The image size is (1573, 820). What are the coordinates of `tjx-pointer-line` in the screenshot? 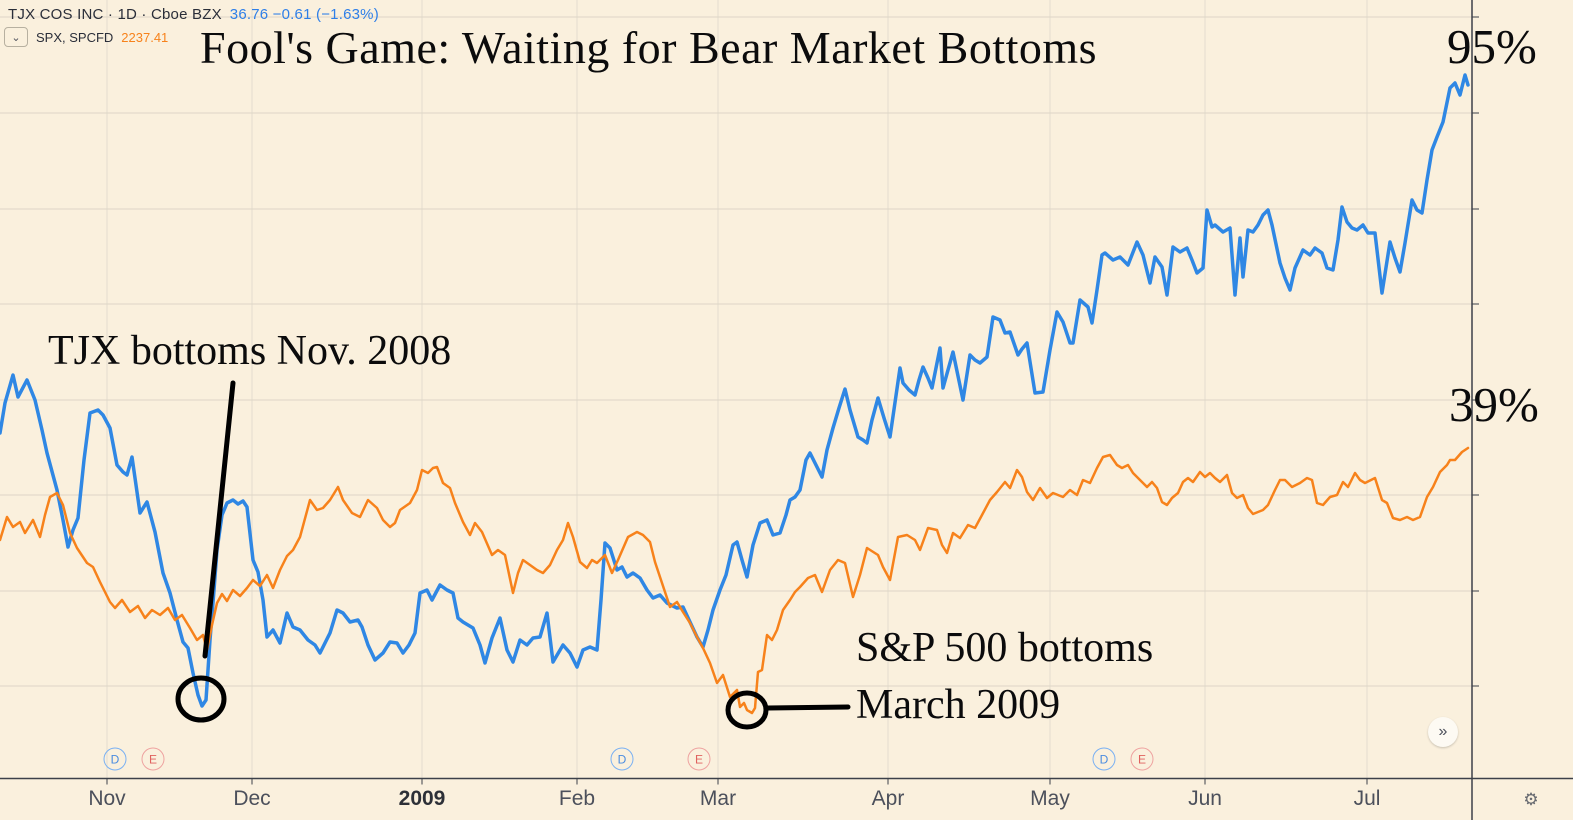 It's located at (219, 519).